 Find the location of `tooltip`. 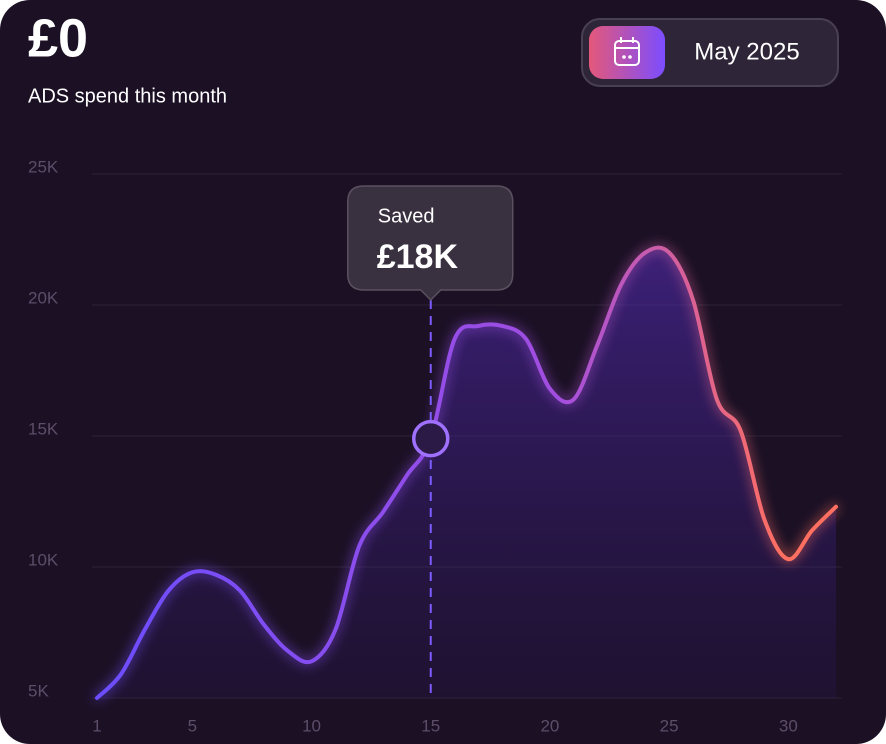

tooltip is located at coordinates (430, 243).